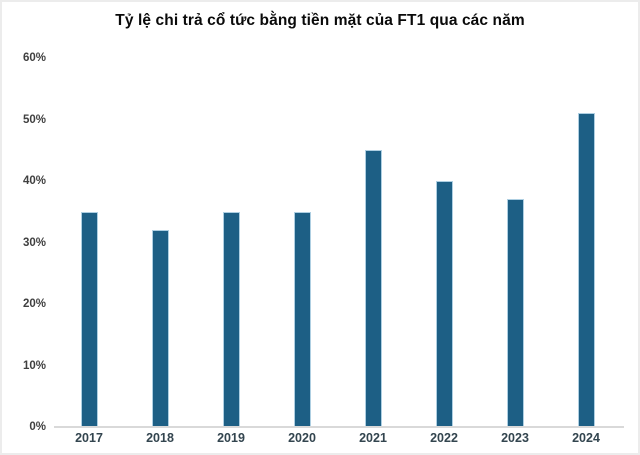 The height and width of the screenshot is (455, 640). Describe the element at coordinates (515, 438) in the screenshot. I see `x-tick-label-2023: 2023` at that location.